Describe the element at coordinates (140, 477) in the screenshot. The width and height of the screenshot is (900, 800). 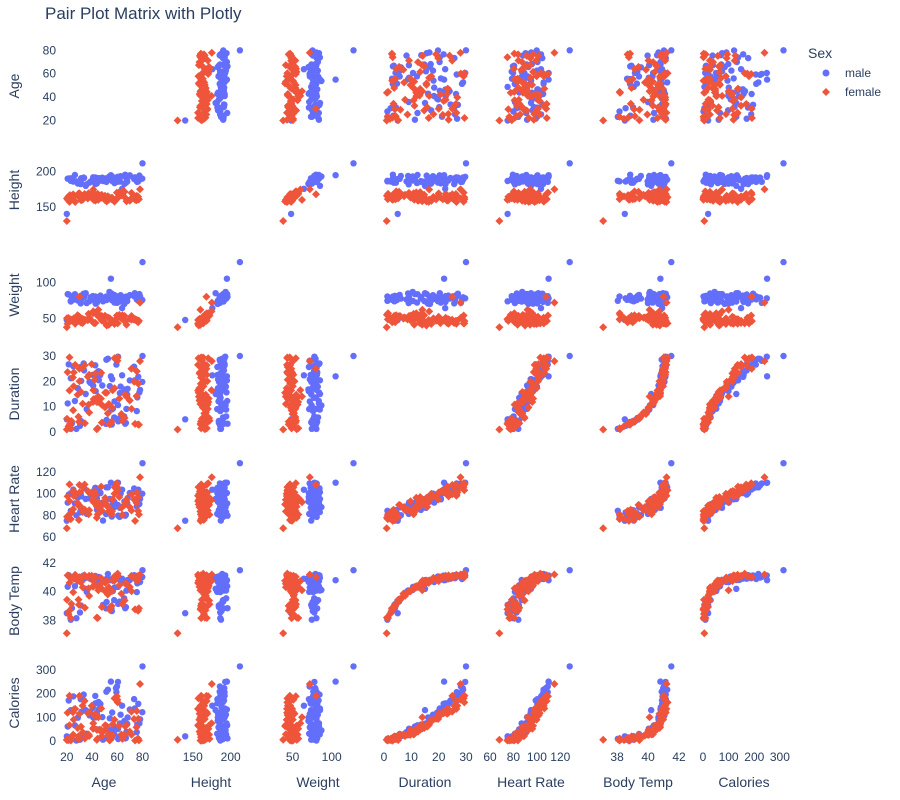
I see `point-female-heart-rate-vs-age` at that location.